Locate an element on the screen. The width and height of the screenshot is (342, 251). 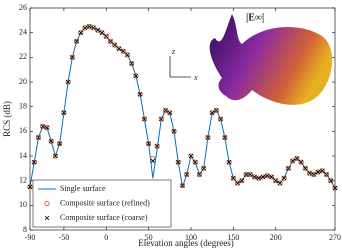
x-tick-label: 50 is located at coordinates (149, 237).